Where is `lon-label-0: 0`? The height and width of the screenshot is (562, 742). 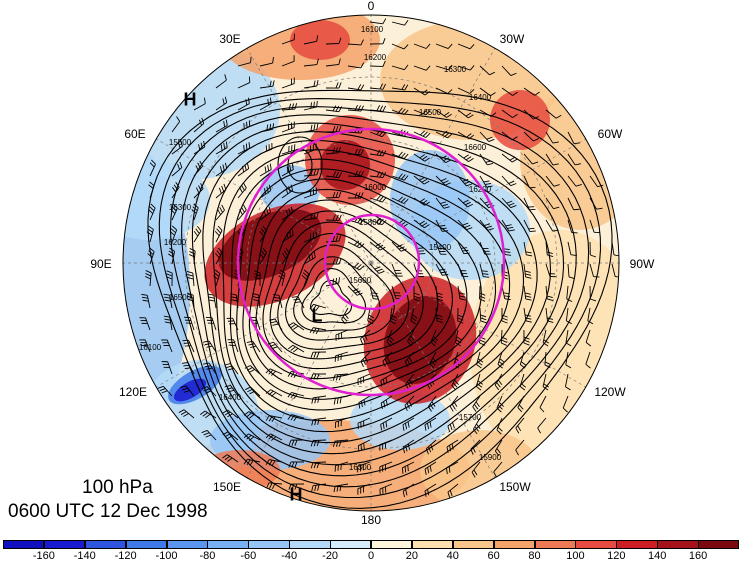 lon-label-0: 0 is located at coordinates (371, 6).